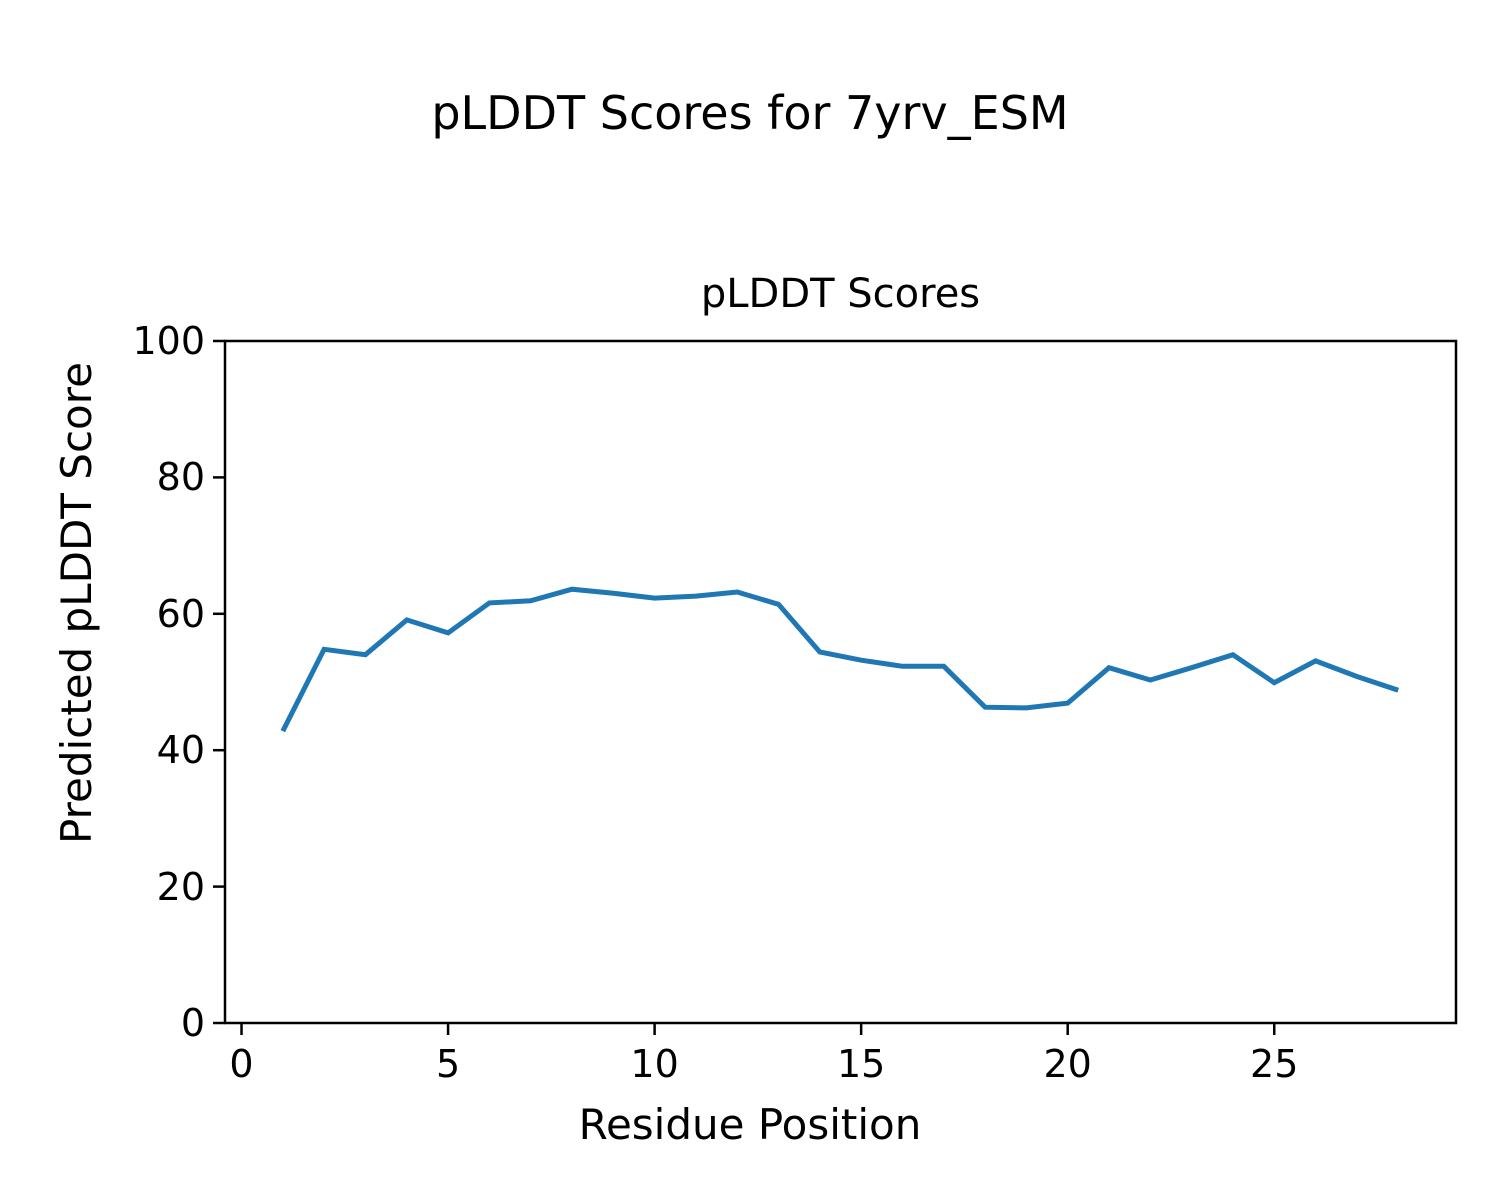 Image resolution: width=1500 pixels, height=1200 pixels. Describe the element at coordinates (180, 477) in the screenshot. I see `y-tick-label: 80` at that location.